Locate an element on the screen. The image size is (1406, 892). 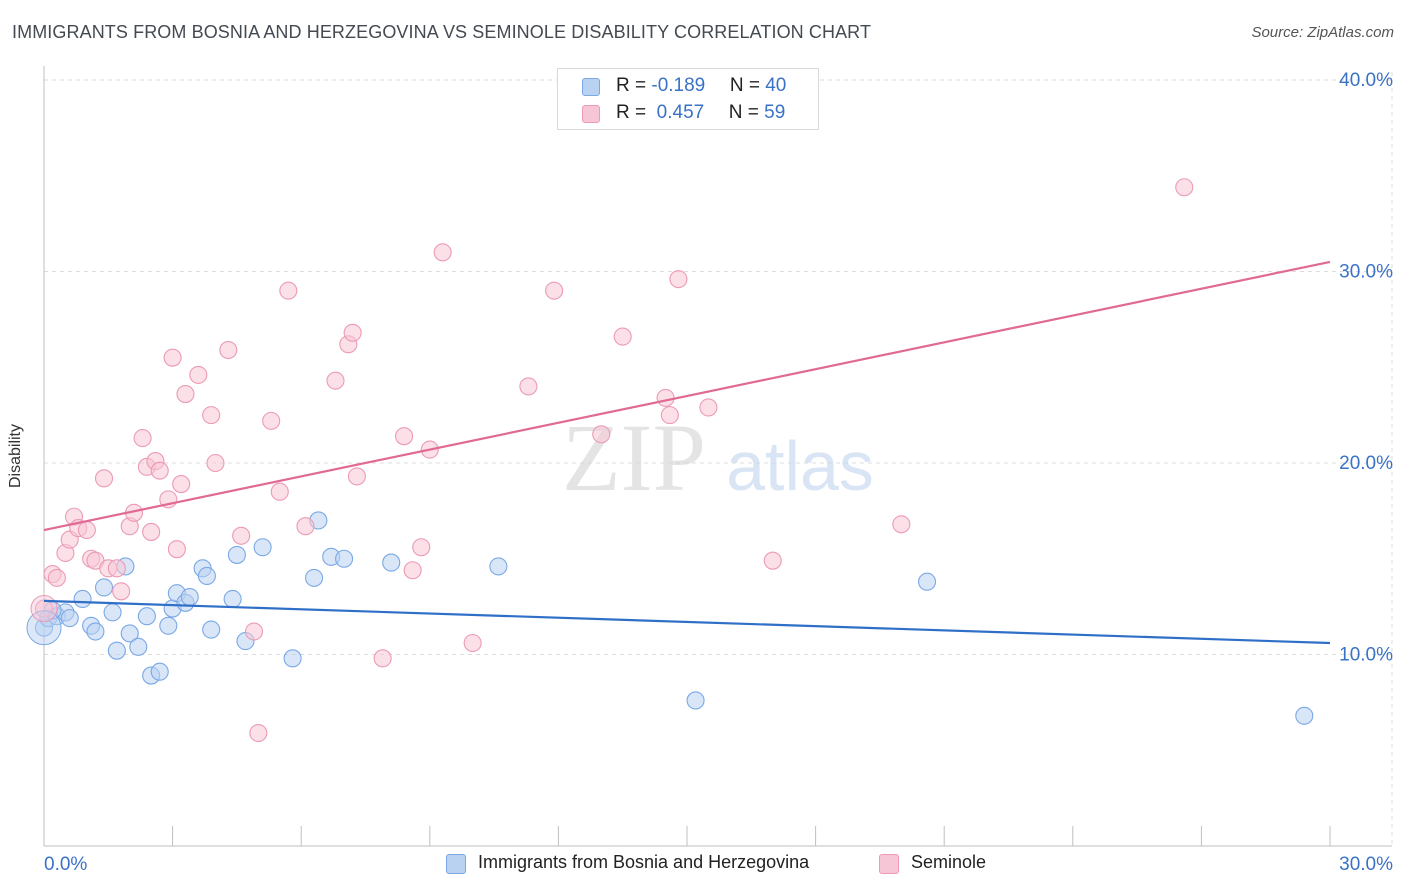
bottom-legend-swatch-bosnia is located at coordinates (456, 864).